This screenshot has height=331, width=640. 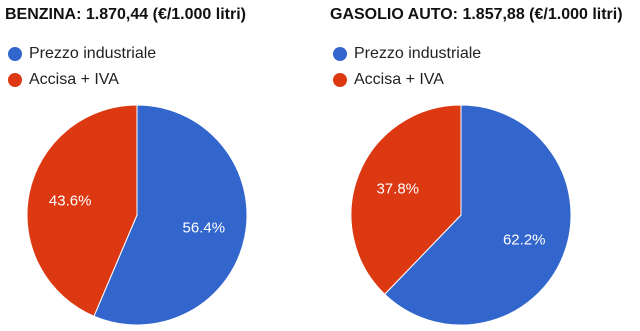 What do you see at coordinates (524, 239) in the screenshot?
I see `slice-label: 62.2%` at bounding box center [524, 239].